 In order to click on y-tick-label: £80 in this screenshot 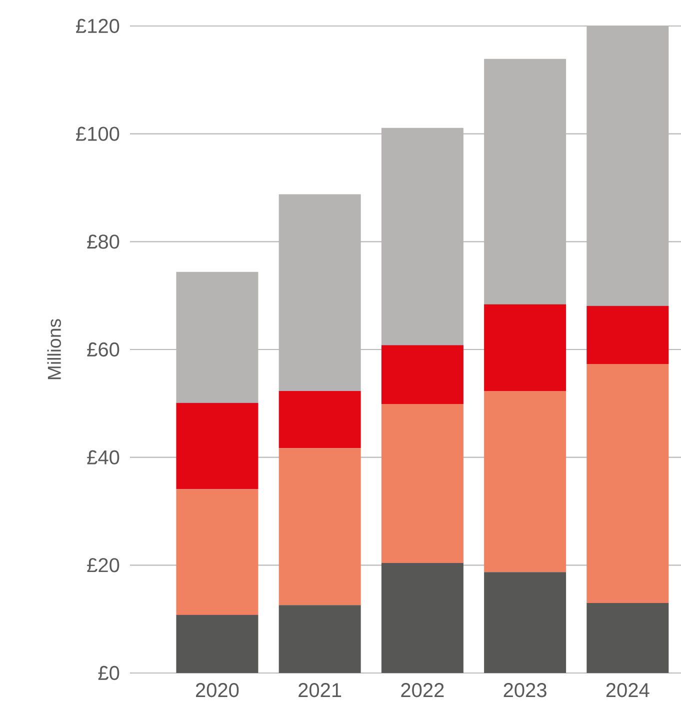, I will do `click(103, 241)`.